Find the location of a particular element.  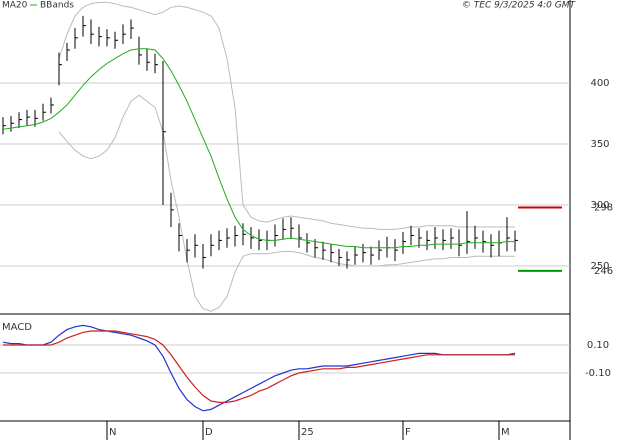

y-tick-label: 0.10 is located at coordinates (598, 345).